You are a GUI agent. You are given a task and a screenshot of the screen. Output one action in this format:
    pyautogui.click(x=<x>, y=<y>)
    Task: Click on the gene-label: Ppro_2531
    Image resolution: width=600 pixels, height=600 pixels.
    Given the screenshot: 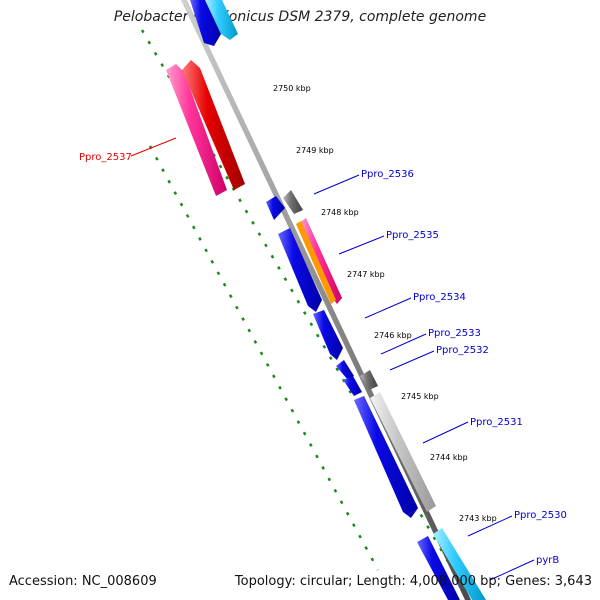 What is the action you would take?
    pyautogui.click(x=496, y=422)
    